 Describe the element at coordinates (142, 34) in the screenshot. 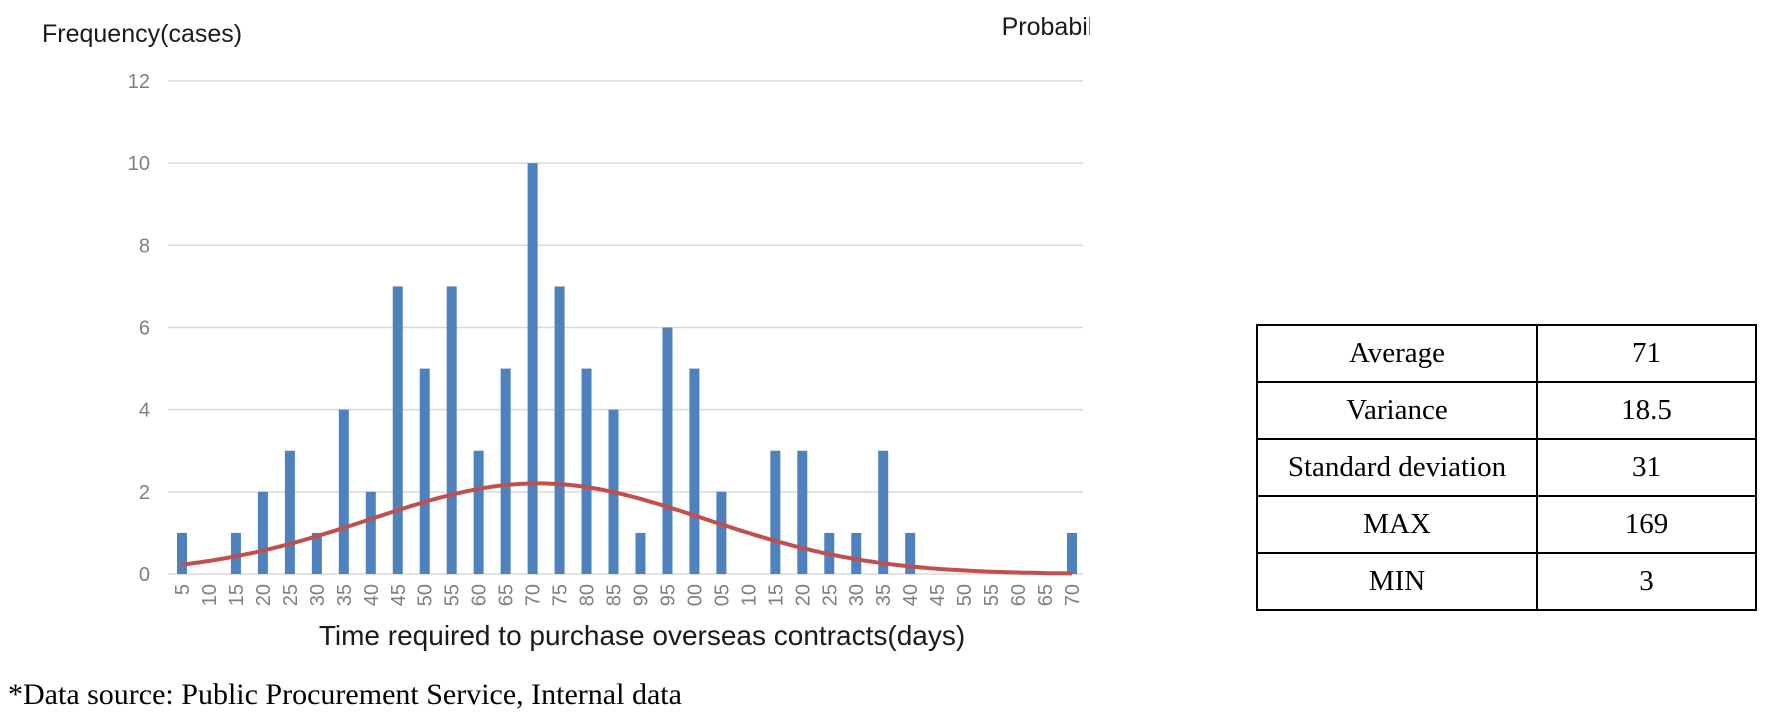

I see `left-axis-title: Frequency(cases)` at that location.